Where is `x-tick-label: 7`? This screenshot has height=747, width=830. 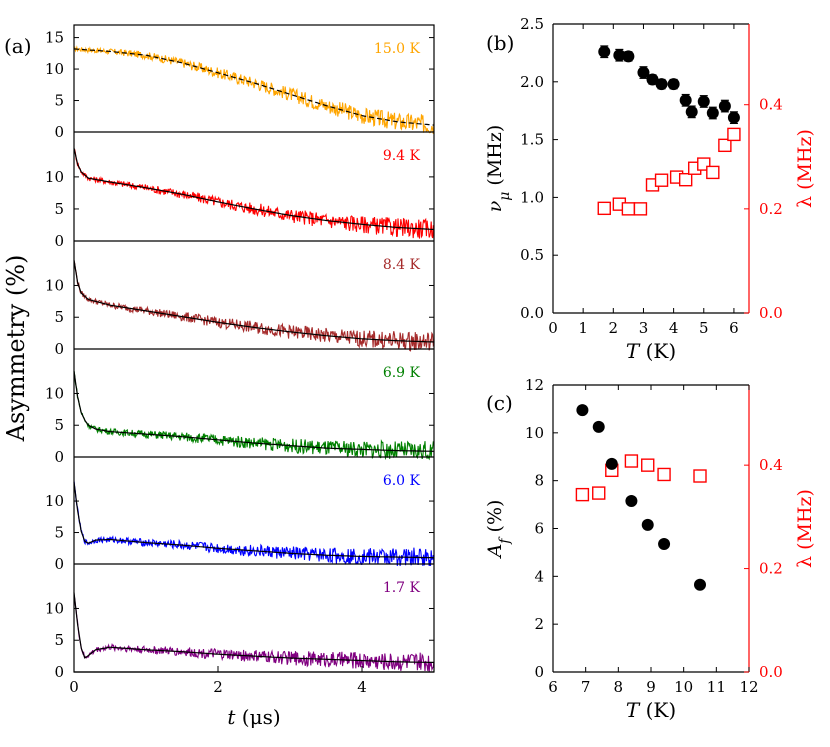 x-tick-label: 7 is located at coordinates (586, 687).